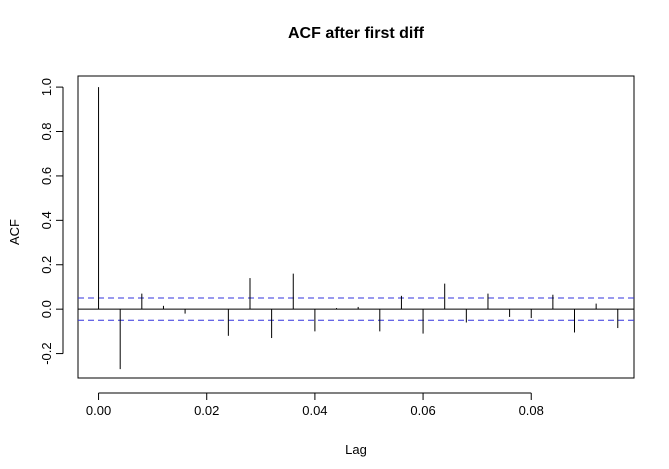 This screenshot has height=469, width=669. I want to click on y-tick-label: 0.4, so click(46, 220).